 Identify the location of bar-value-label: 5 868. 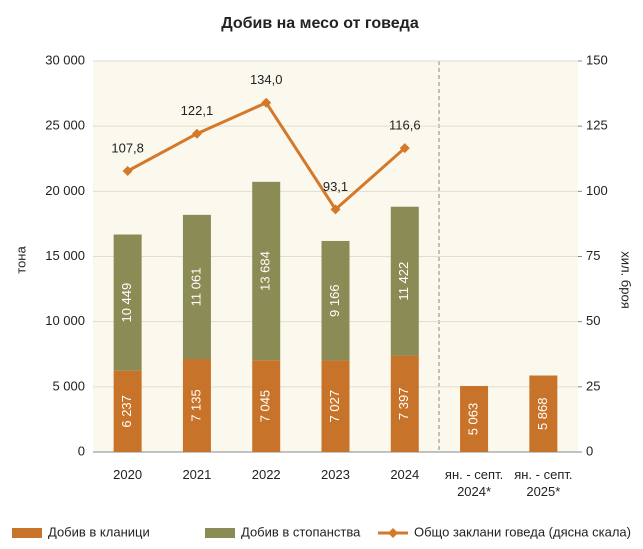
(542, 413).